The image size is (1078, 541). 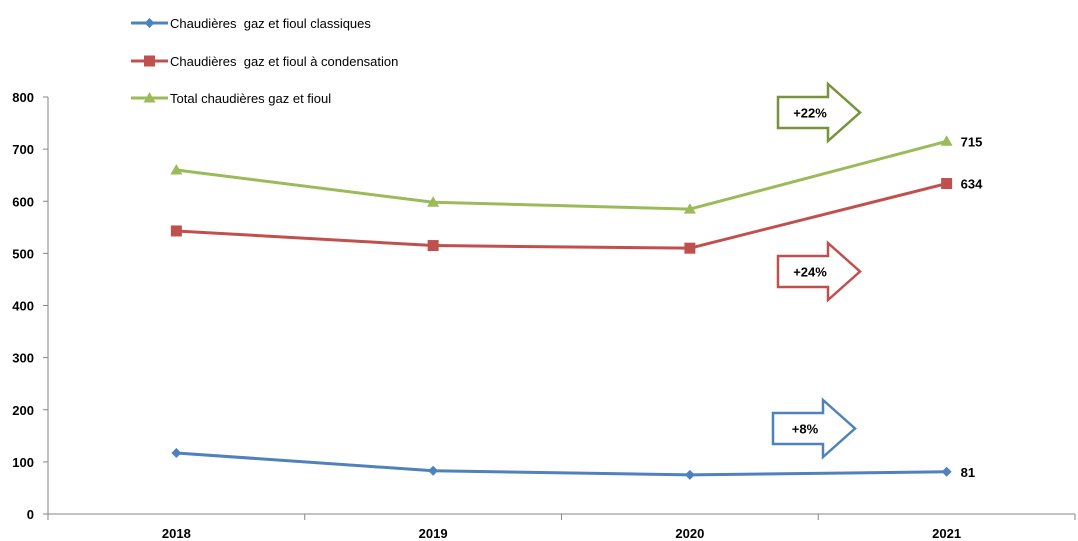 I want to click on y-tick-label: 200, so click(x=23, y=410).